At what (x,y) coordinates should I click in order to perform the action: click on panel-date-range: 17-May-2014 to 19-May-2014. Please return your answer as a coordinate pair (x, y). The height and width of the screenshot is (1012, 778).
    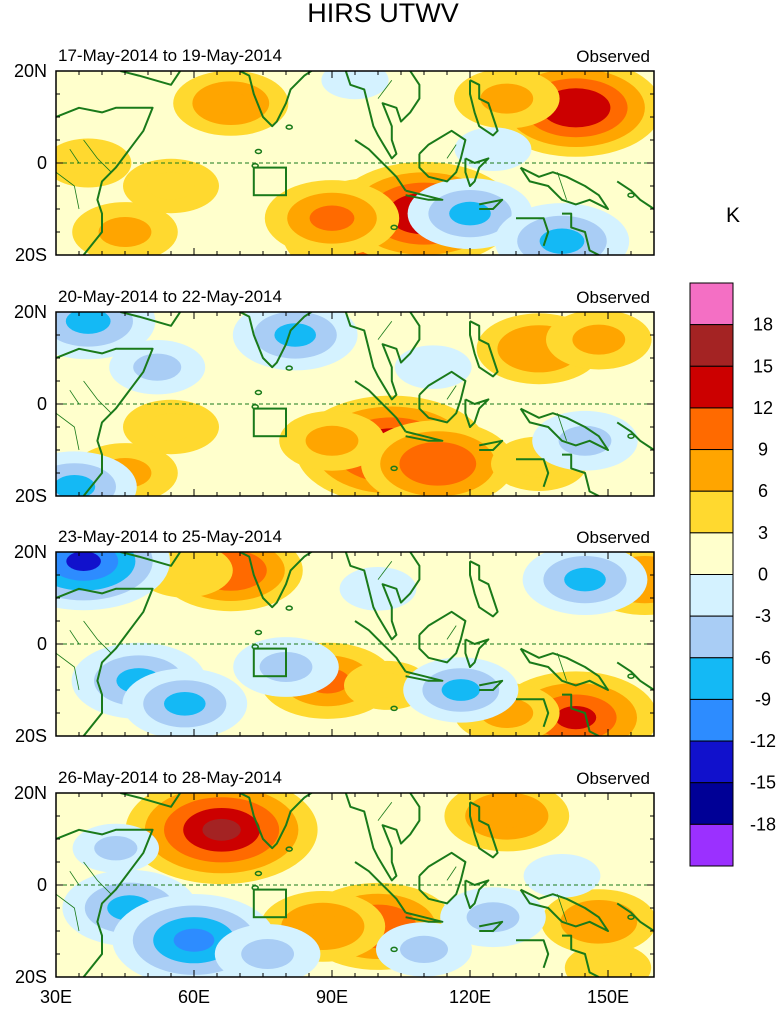
    Looking at the image, I should click on (170, 55).